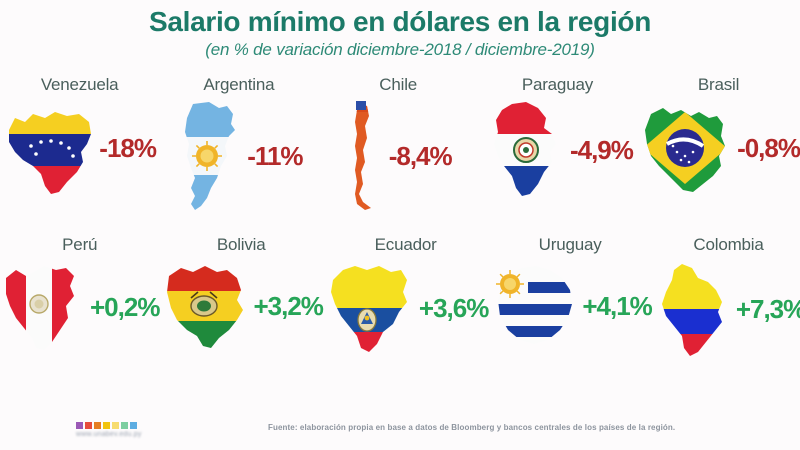 This screenshot has width=800, height=450. Describe the element at coordinates (79, 85) in the screenshot. I see `country-label-venezuela: Venezuela` at that location.